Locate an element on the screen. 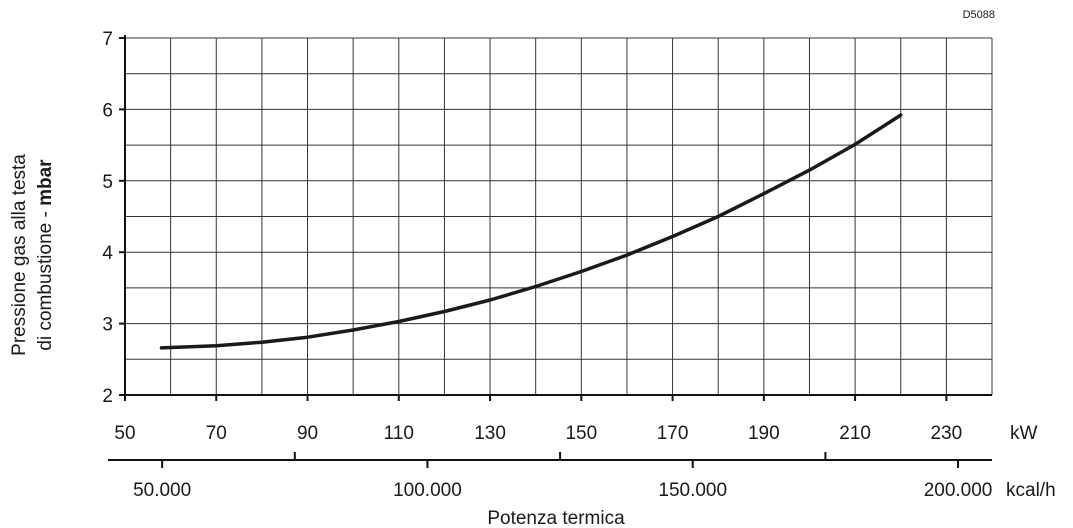 This screenshot has height=528, width=1073. x2-tick-label: 50.000 is located at coordinates (162, 490).